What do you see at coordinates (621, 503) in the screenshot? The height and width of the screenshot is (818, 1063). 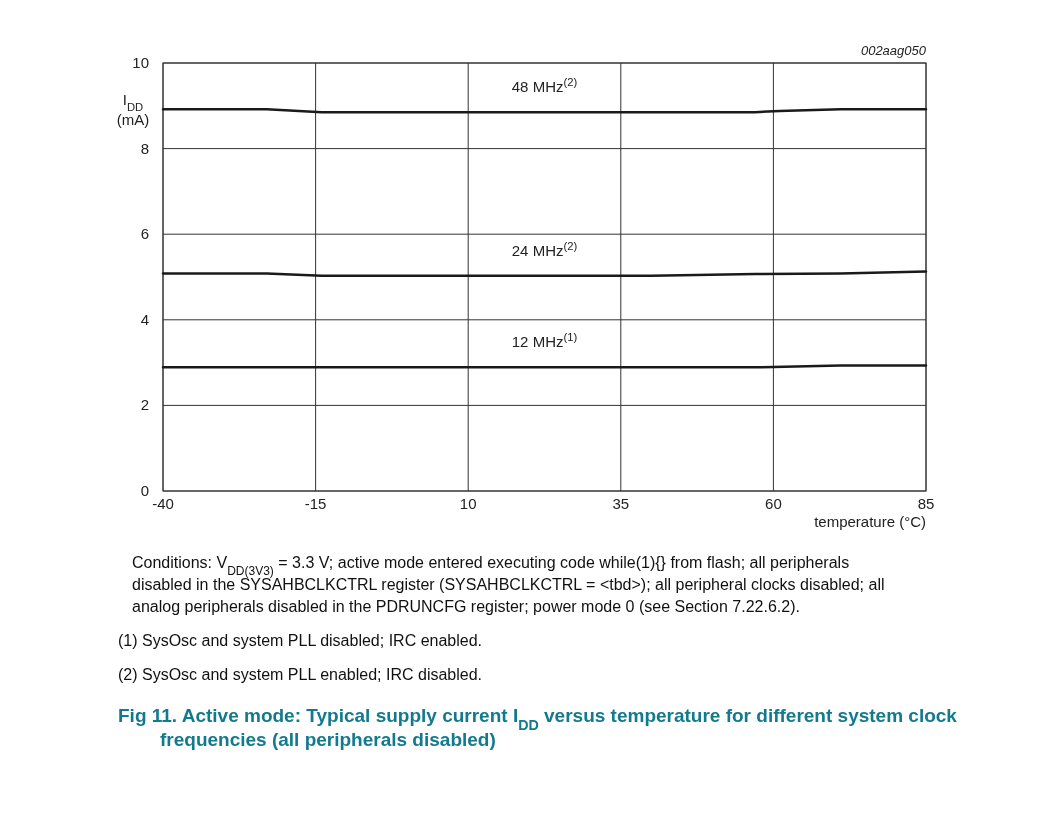 I see `x-tick-label: 35` at bounding box center [621, 503].